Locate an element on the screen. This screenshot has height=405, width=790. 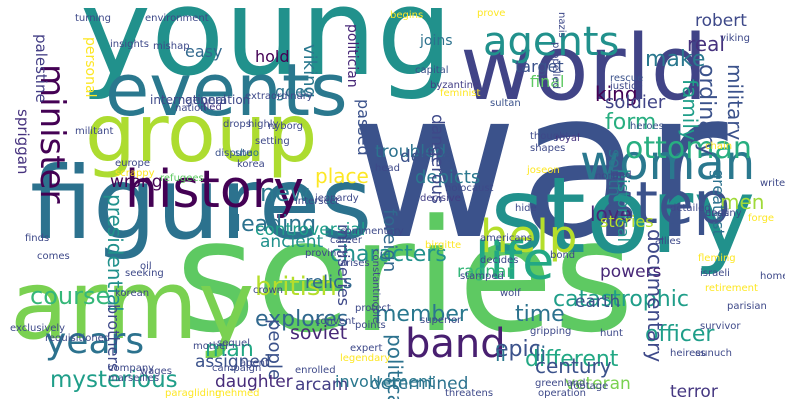
word-mysterious: mysterious is located at coordinates (114, 380).